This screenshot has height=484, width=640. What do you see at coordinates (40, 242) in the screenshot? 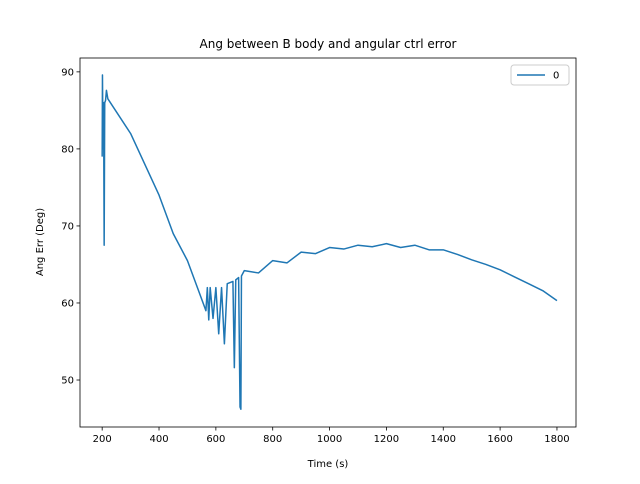
I see `y-axis-label: Ang Err (Deg)` at bounding box center [40, 242].